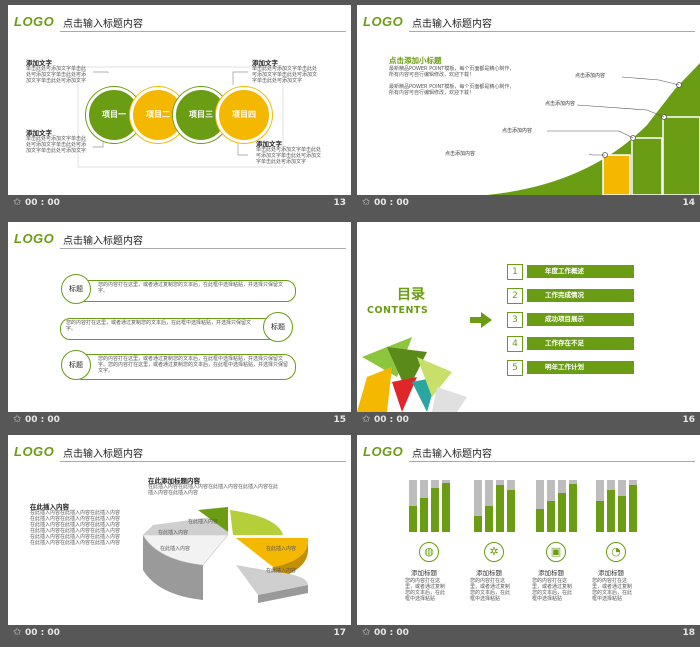 This screenshot has width=700, height=647. What do you see at coordinates (515, 320) in the screenshot?
I see `toc-number-3: 3` at bounding box center [515, 320].